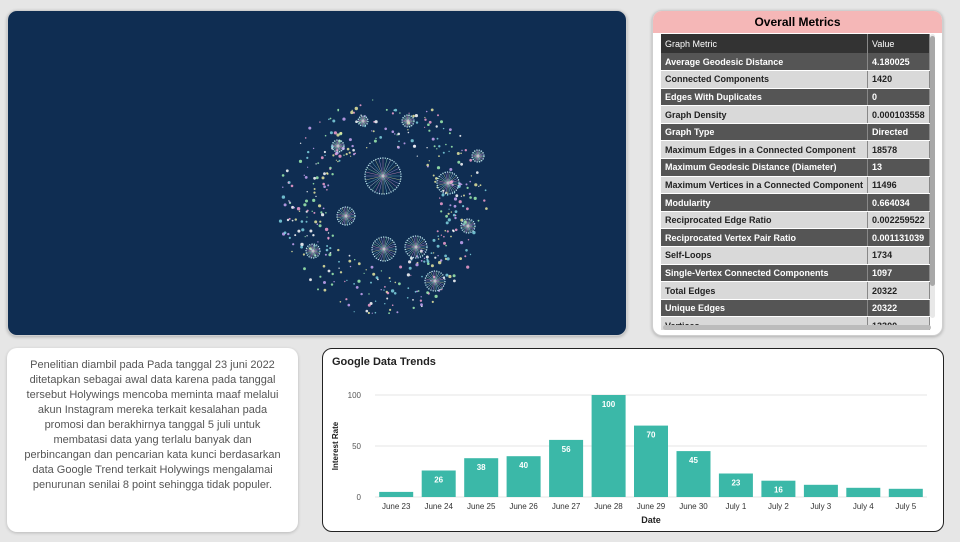 The height and width of the screenshot is (542, 960). What do you see at coordinates (359, 497) in the screenshot?
I see `y-tick-label: 0` at bounding box center [359, 497].